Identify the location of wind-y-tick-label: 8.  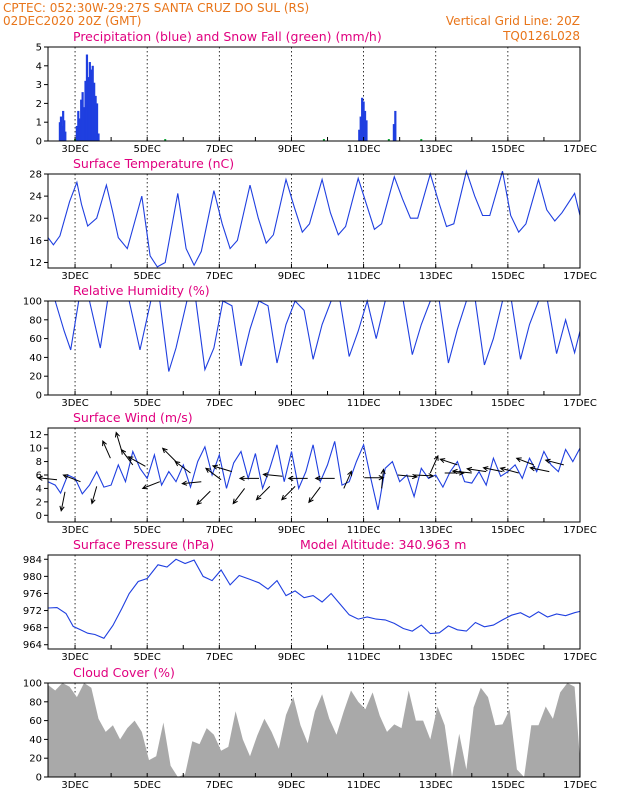
(39, 462).